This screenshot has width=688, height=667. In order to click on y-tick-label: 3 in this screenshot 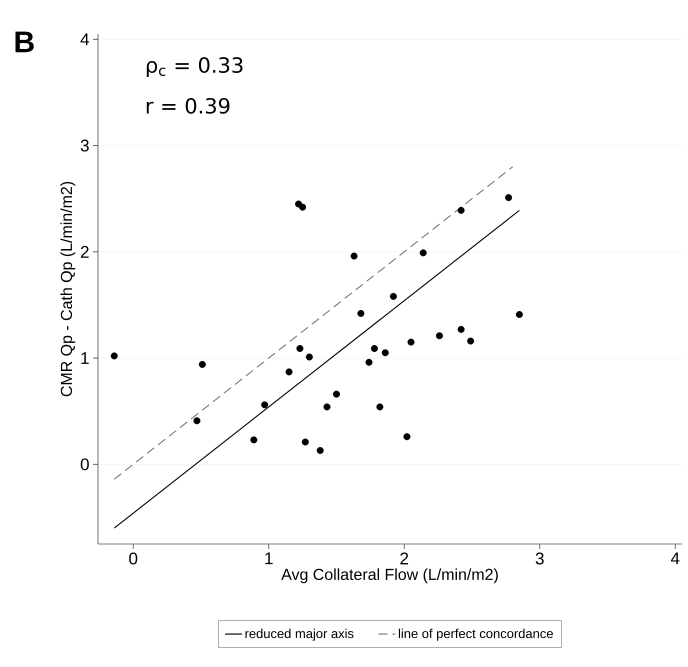, I will do `click(84, 146)`.